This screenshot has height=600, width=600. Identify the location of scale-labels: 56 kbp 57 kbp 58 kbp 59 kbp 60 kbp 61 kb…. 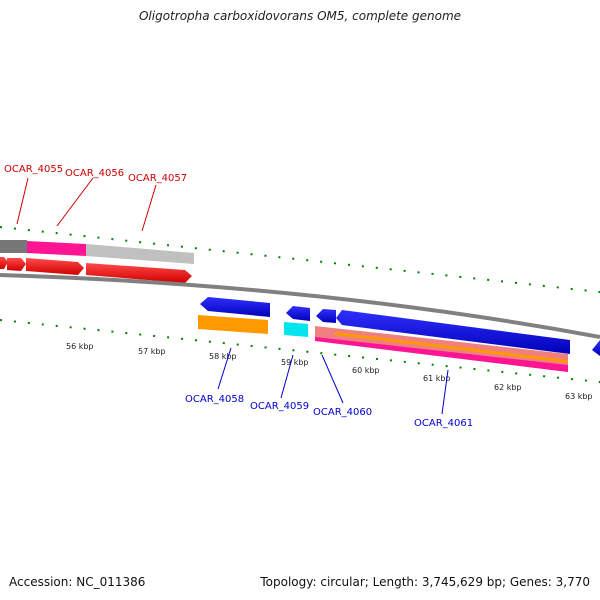
(329, 371).